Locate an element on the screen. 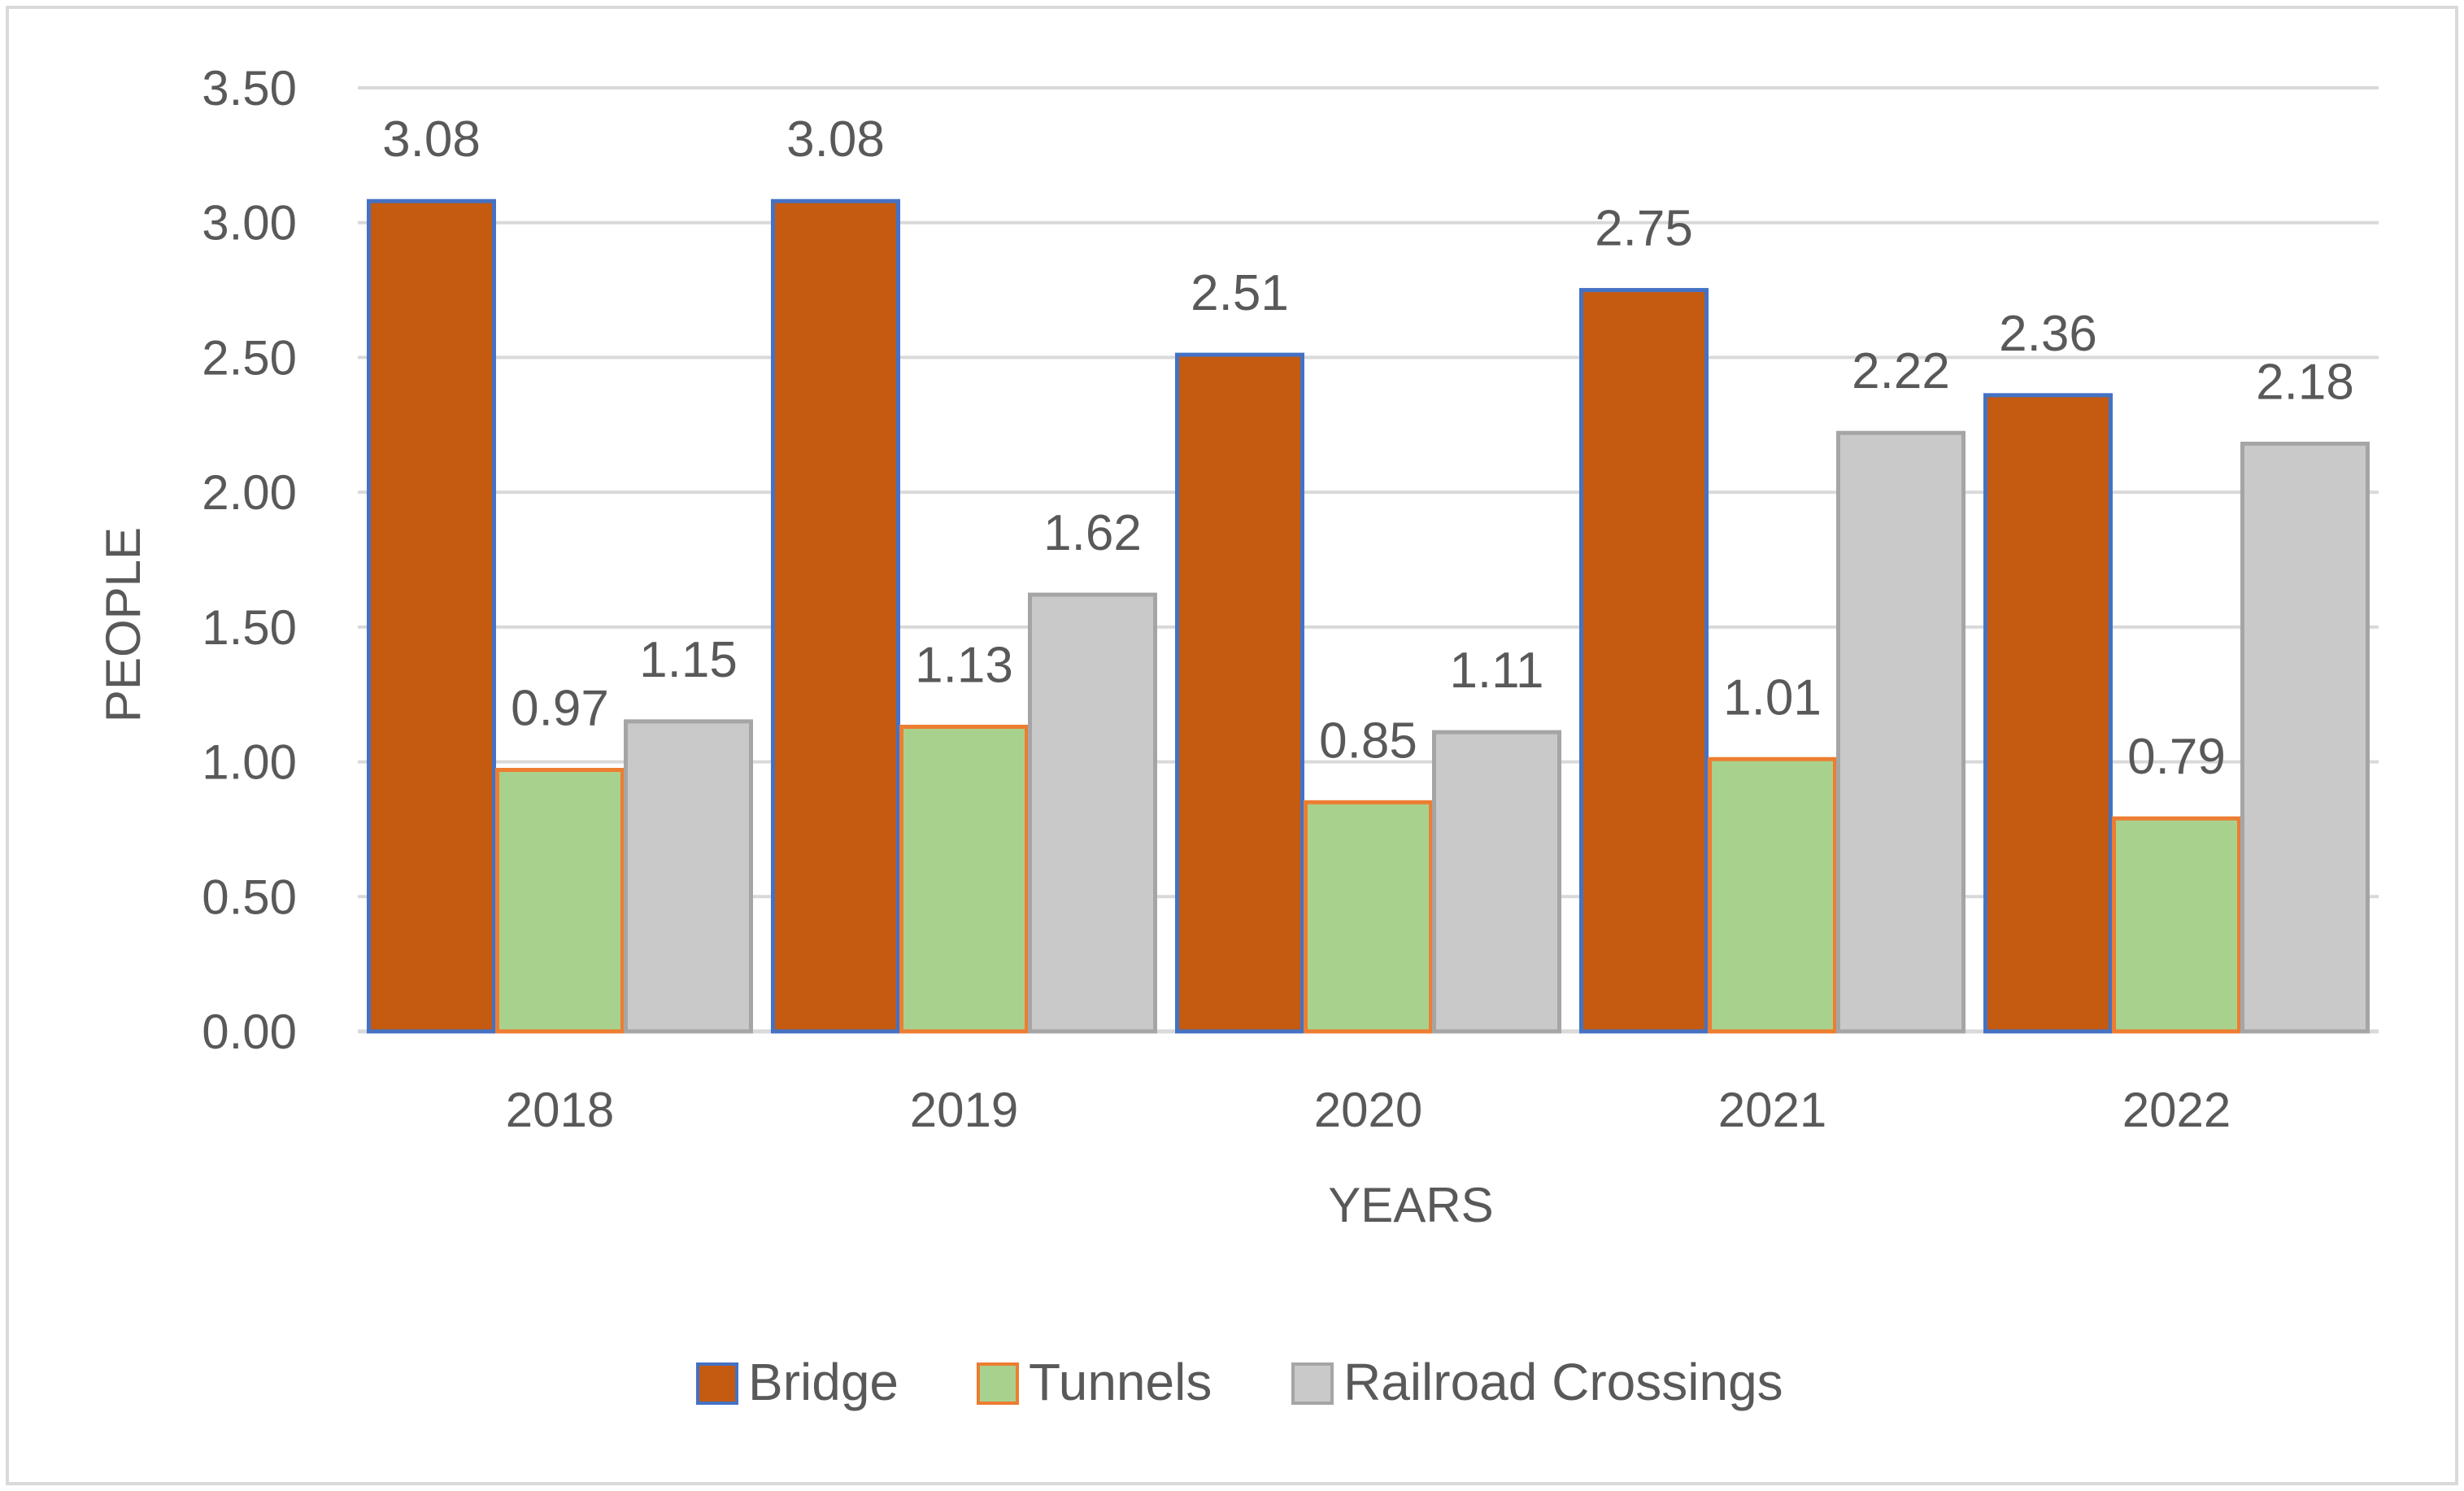 This screenshot has height=1491, width=2464. y-tick-label: 0.50 is located at coordinates (249, 897).